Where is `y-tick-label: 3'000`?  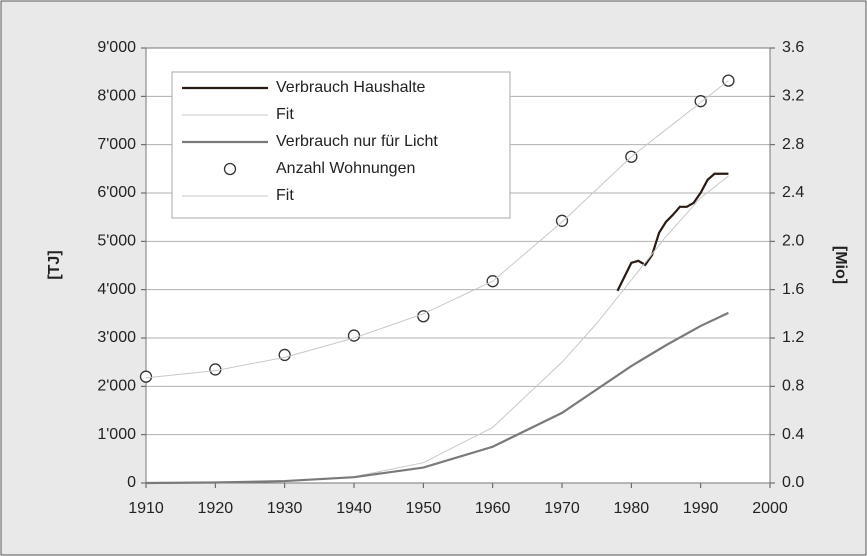 y-tick-label: 3'000 is located at coordinates (116, 337).